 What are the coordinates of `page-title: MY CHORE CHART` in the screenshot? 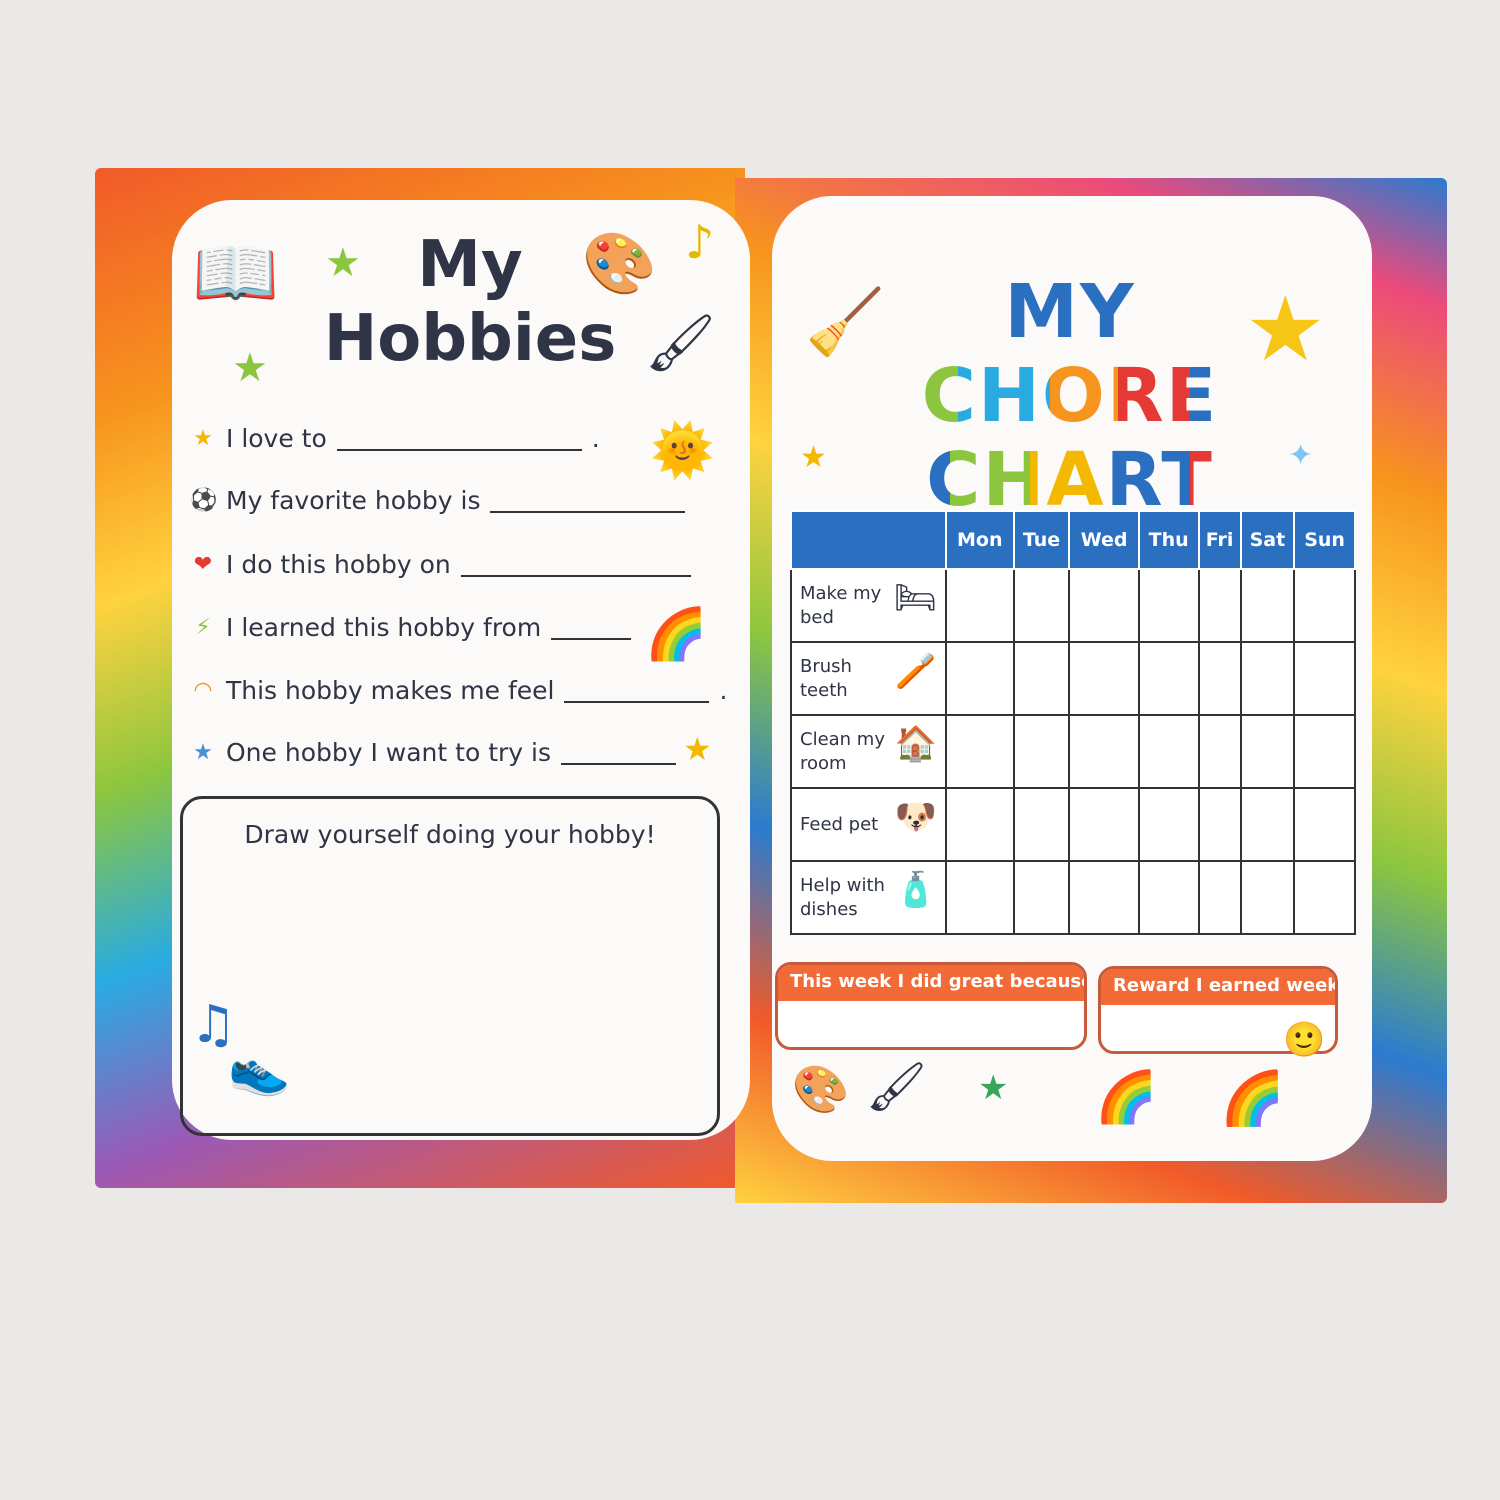 It's located at (1070, 396).